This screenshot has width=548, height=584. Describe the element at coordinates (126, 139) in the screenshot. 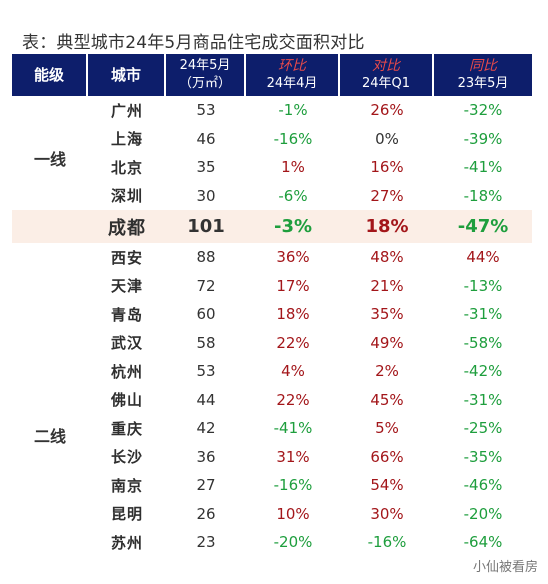

I see `city-cell: 上海` at that location.